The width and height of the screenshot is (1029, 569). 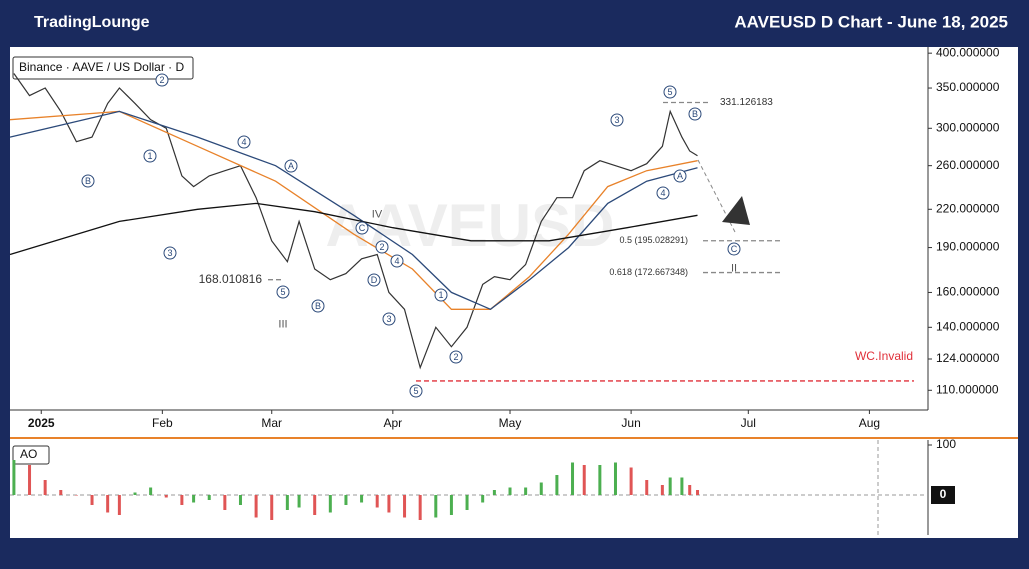 What do you see at coordinates (884, 356) in the screenshot?
I see `level-label: WC.Invalid` at bounding box center [884, 356].